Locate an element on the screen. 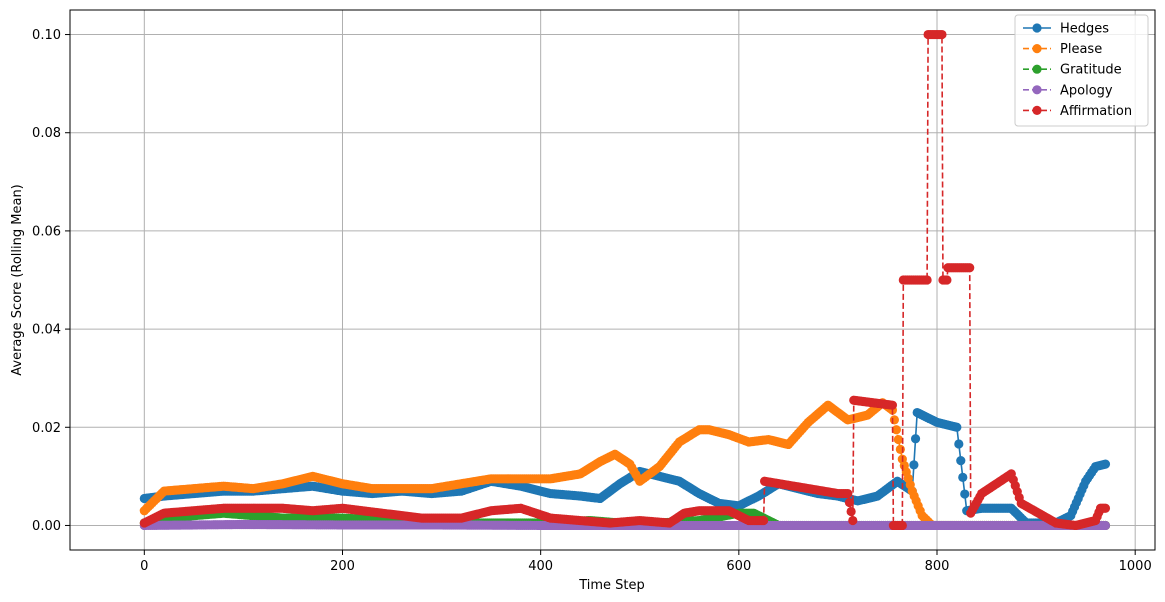 This screenshot has height=602, width=1165. y-axis-label: Average Score (Rolling Mean) is located at coordinates (17, 279).